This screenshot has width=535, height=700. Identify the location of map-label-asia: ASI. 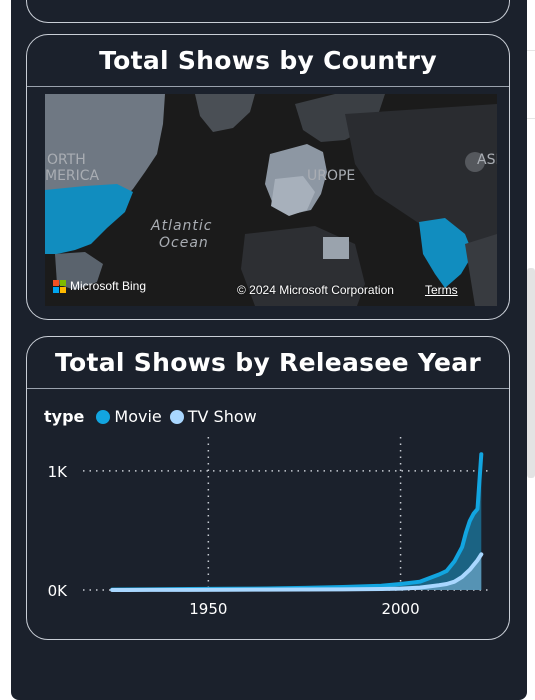
(487, 160).